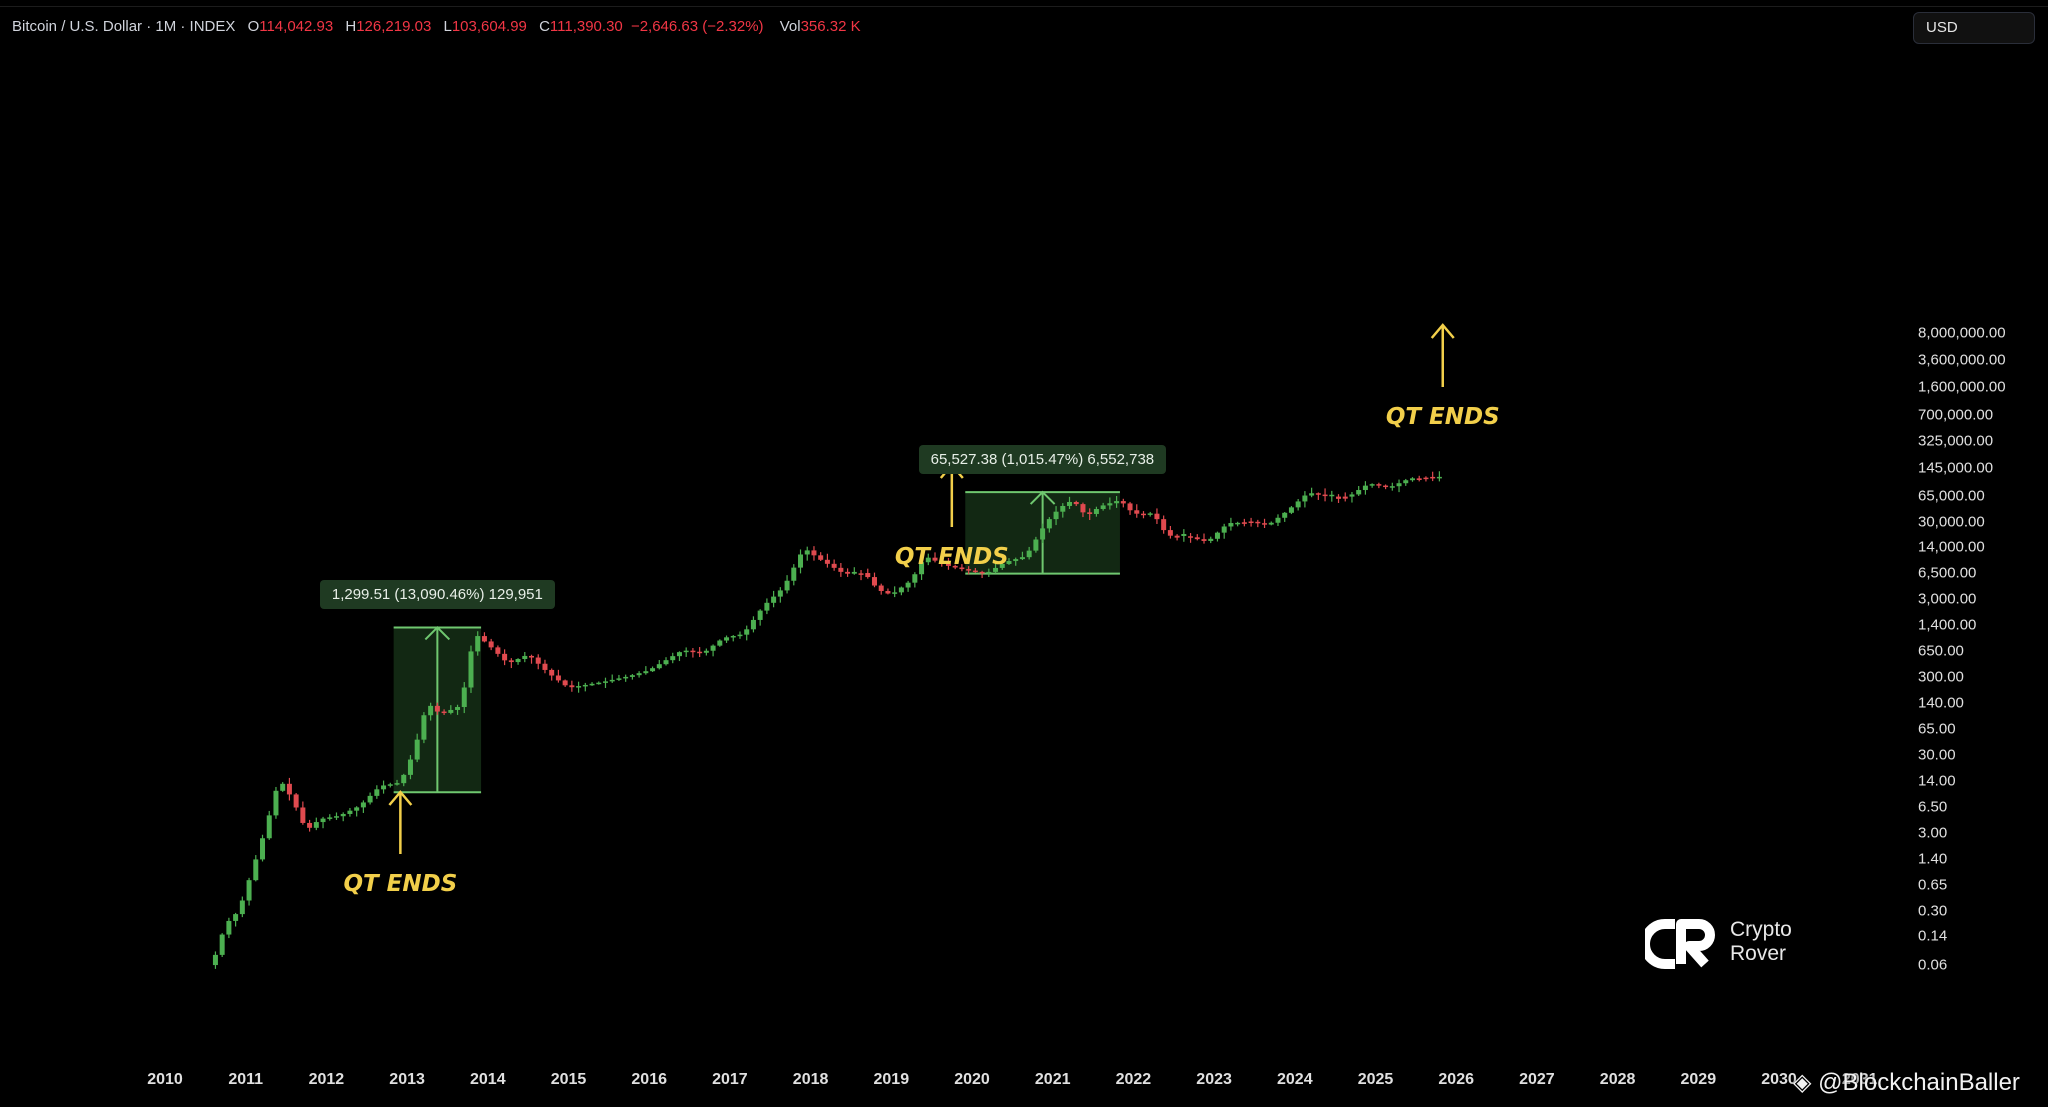 This screenshot has width=2048, height=1107. Describe the element at coordinates (1442, 417) in the screenshot. I see `qt-ends-label: QT ENDS` at that location.